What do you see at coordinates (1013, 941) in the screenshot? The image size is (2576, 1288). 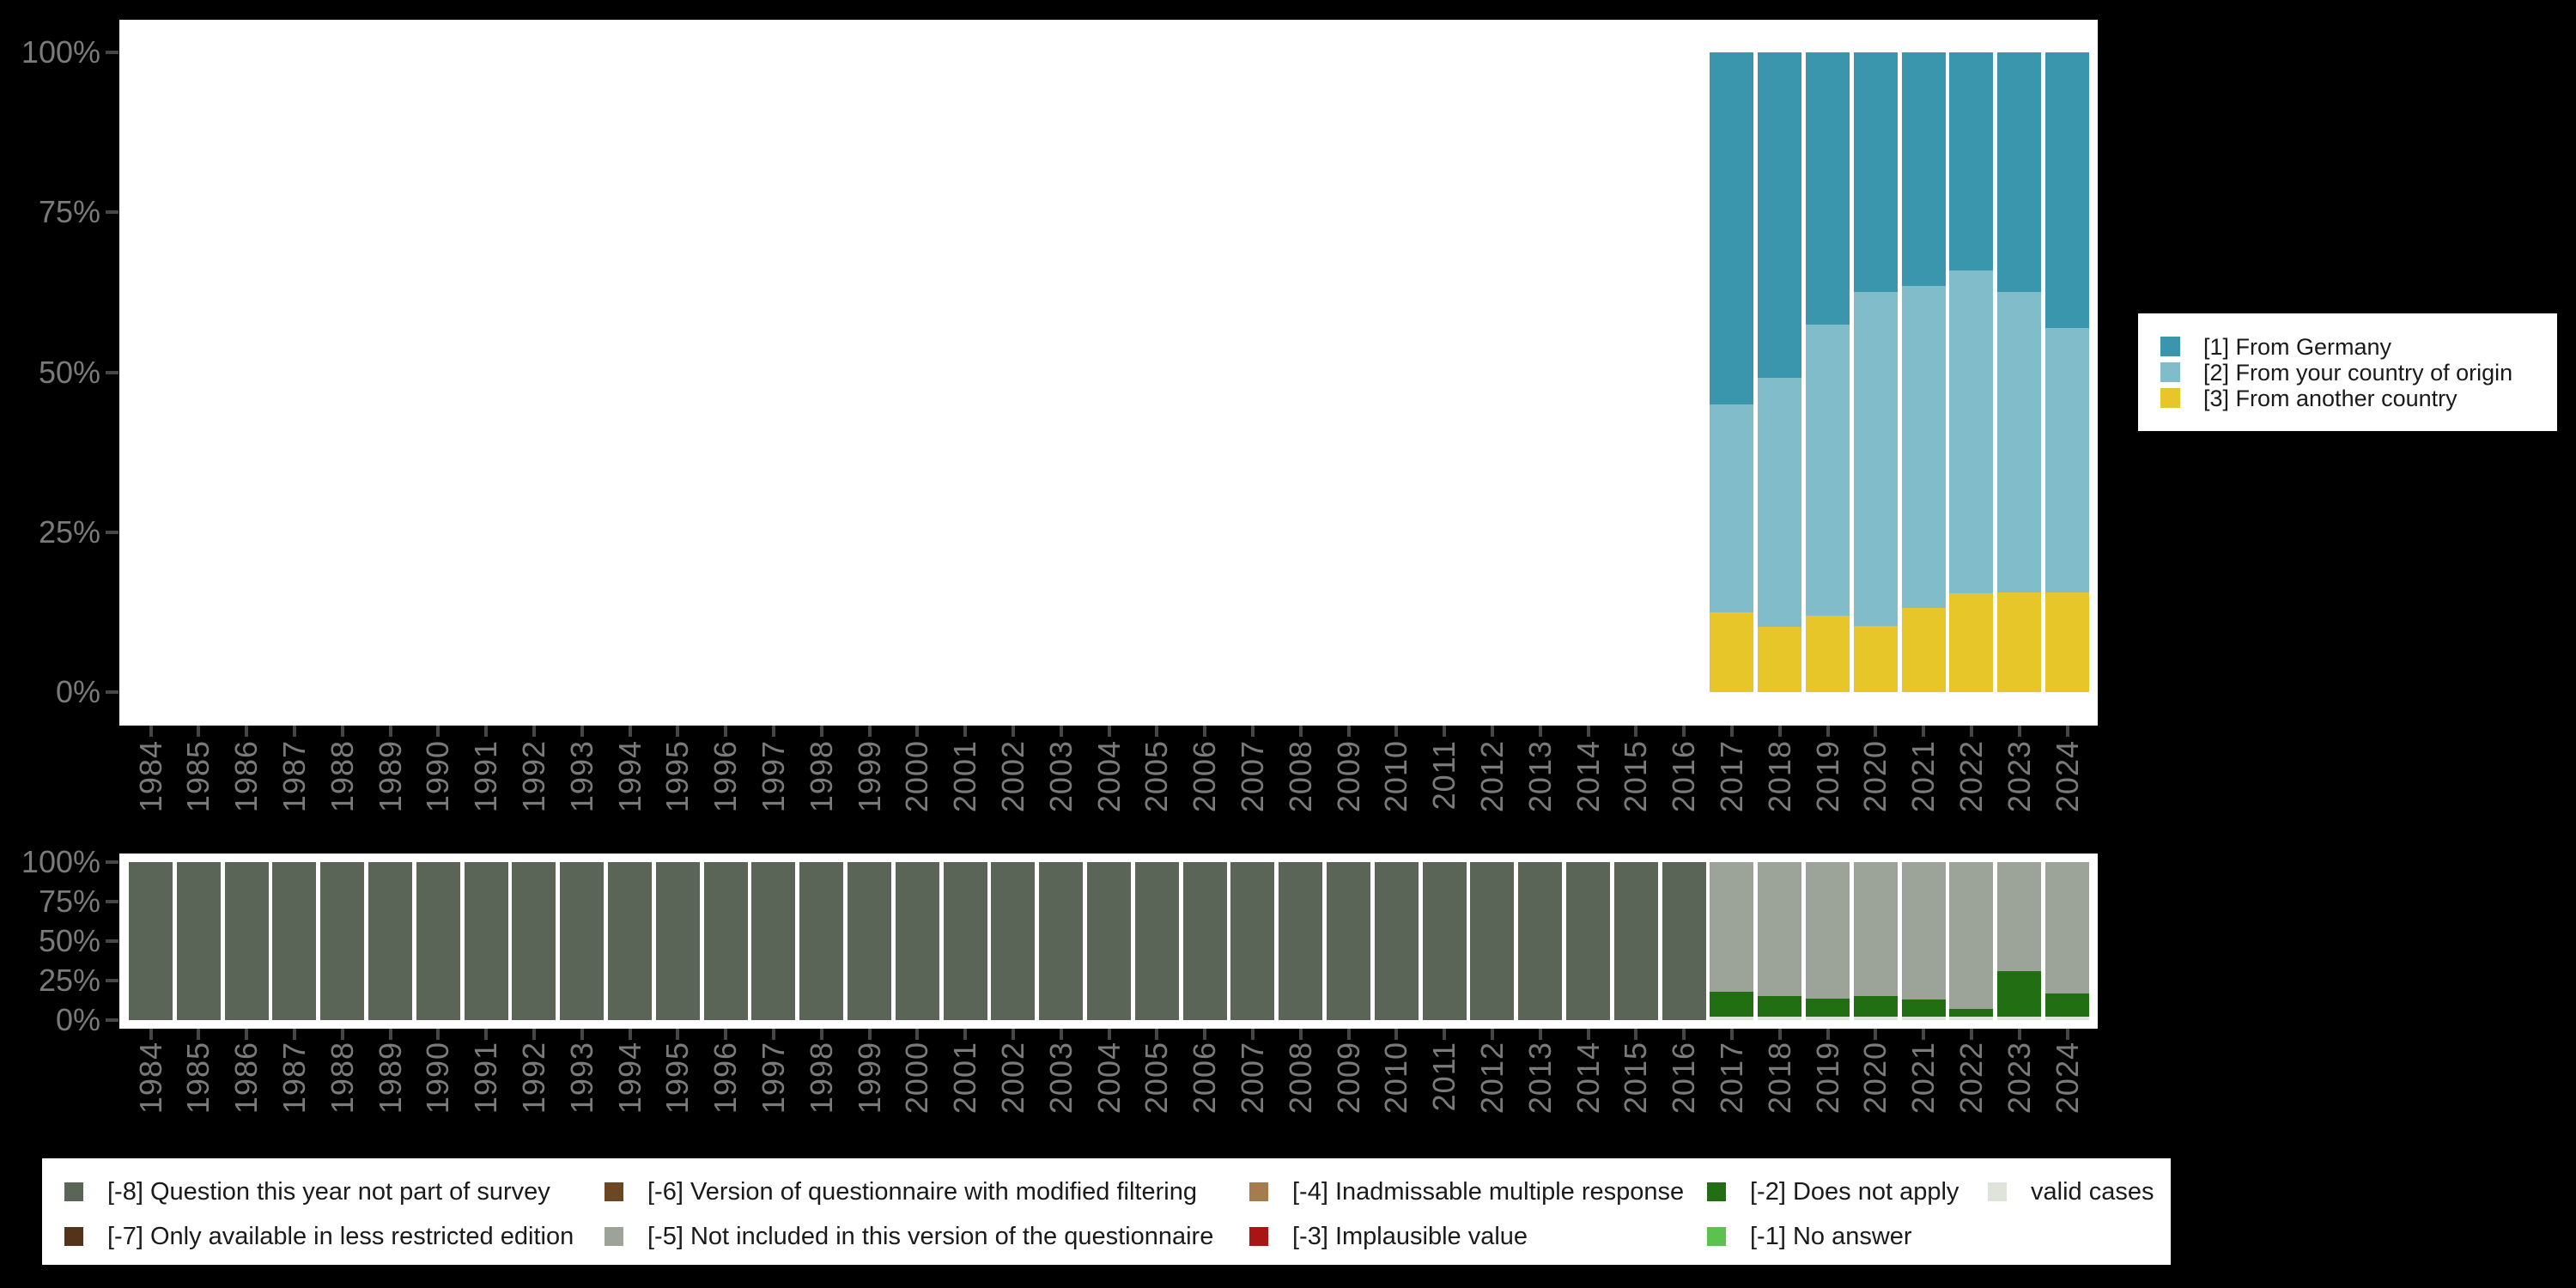 I see `bar-segment-bottom-missings-2002-s0` at bounding box center [1013, 941].